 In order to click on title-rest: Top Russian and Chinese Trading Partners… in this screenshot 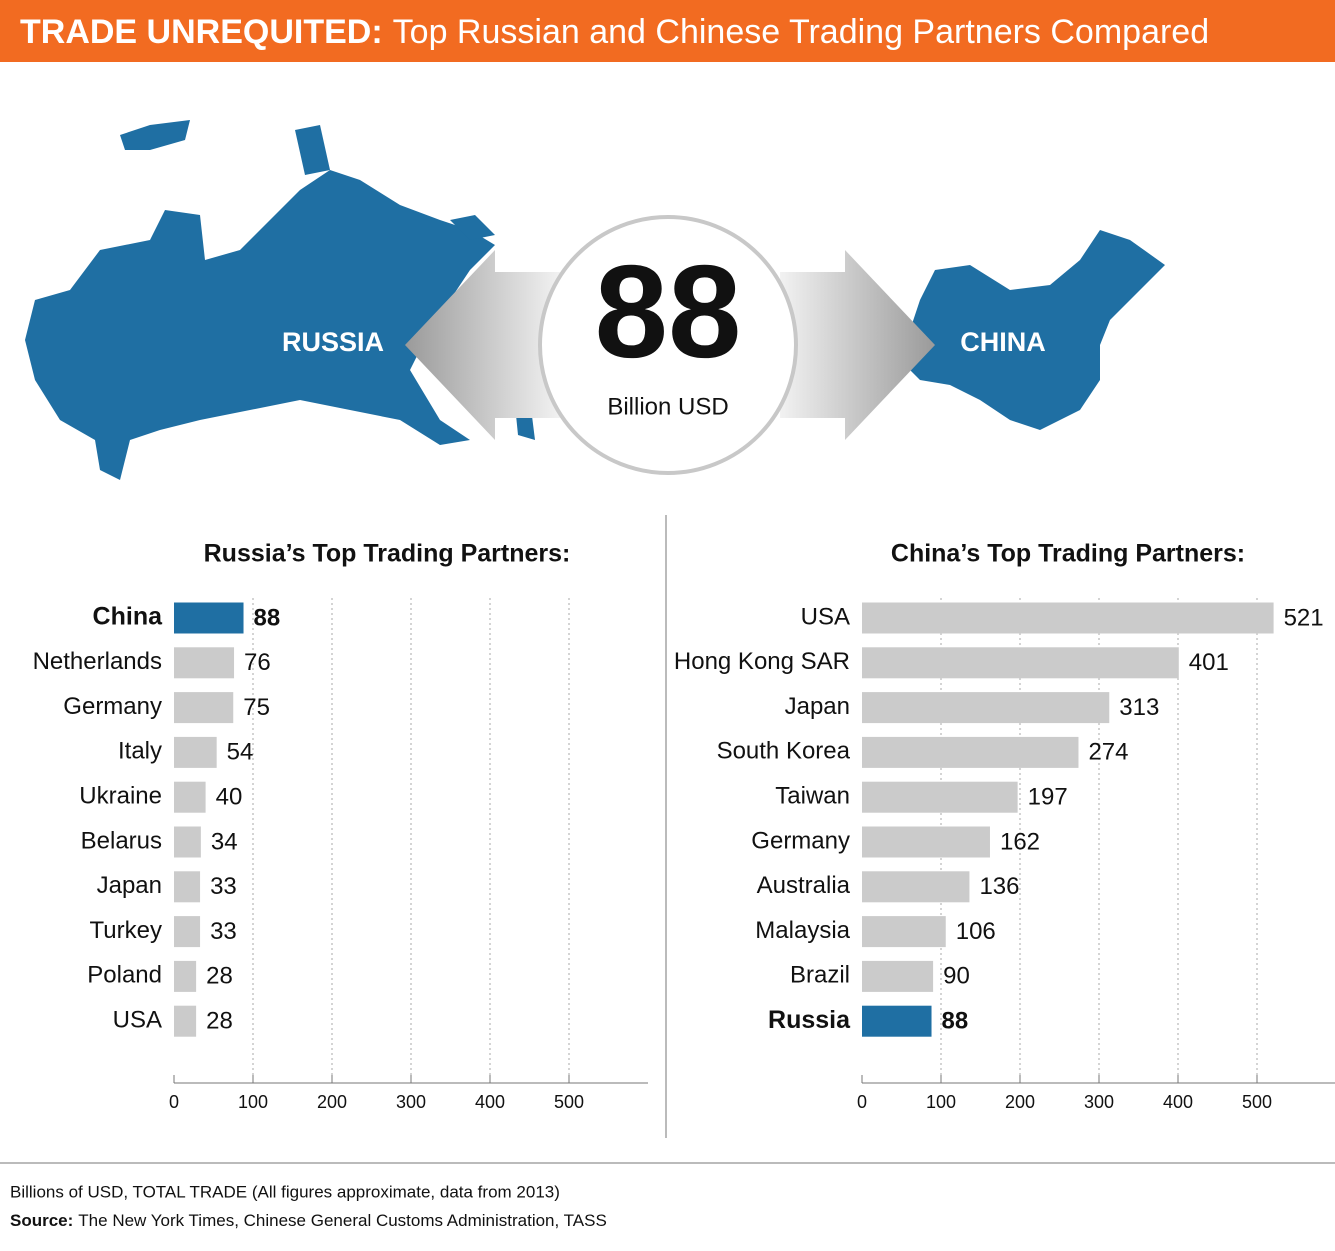, I will do `click(801, 32)`.